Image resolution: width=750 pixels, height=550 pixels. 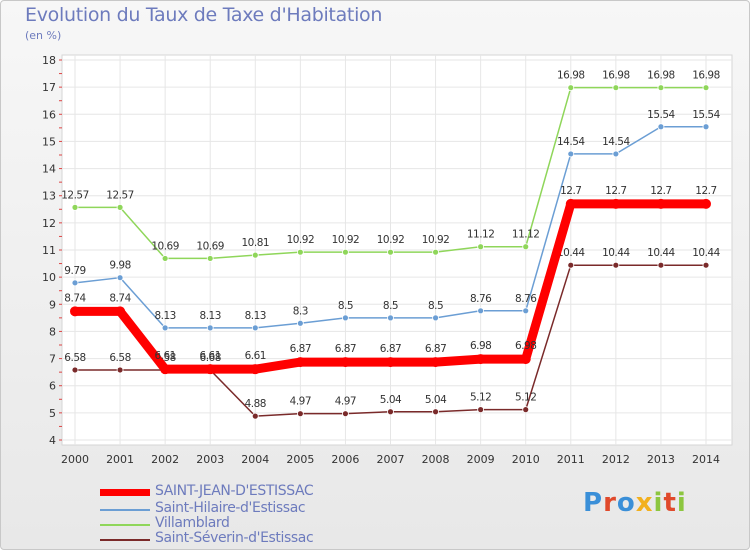 What do you see at coordinates (436, 459) in the screenshot?
I see `x-tick-label: 2008` at bounding box center [436, 459].